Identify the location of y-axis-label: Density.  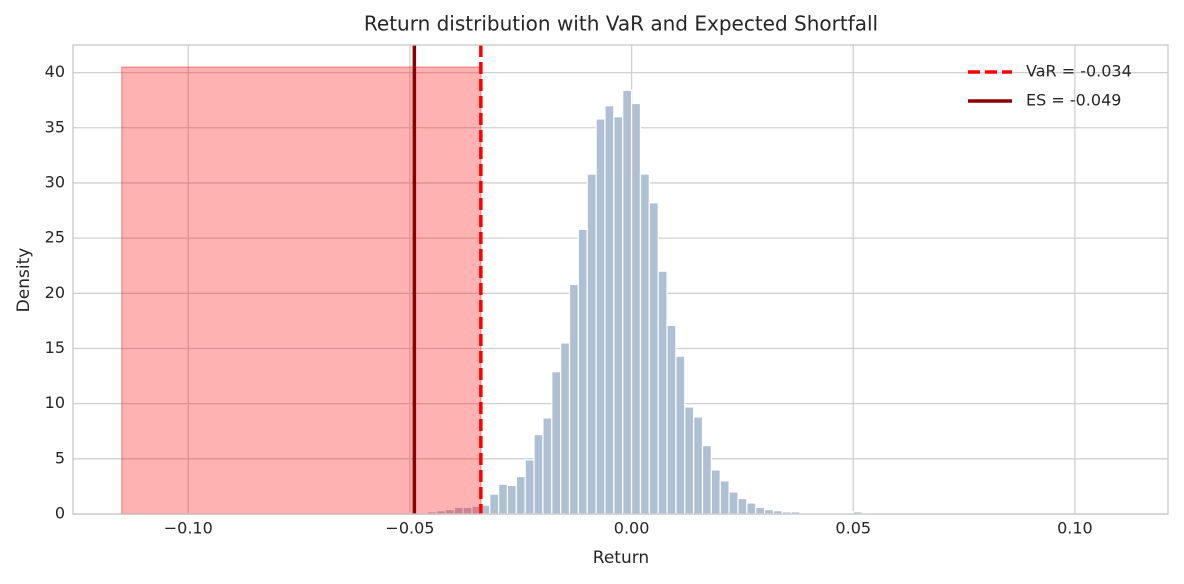
(24, 280).